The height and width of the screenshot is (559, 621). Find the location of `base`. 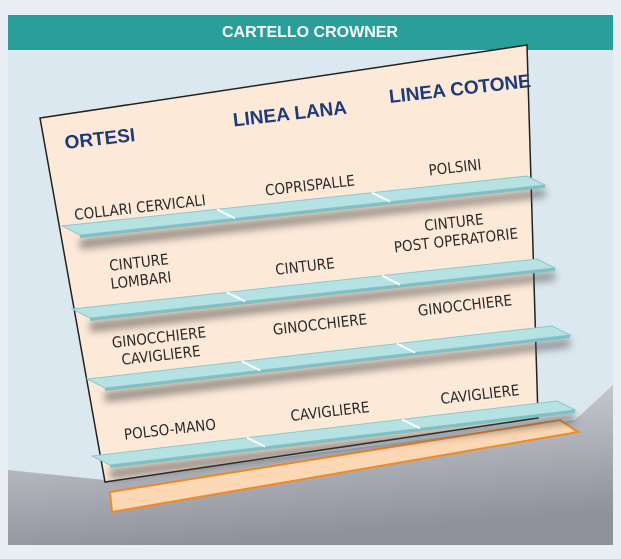

base is located at coordinates (344, 466).